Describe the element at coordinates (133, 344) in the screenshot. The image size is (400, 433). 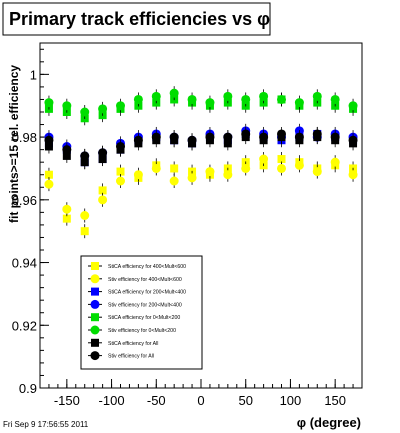
I see `legend-label: StiCA efficiency for All` at that location.